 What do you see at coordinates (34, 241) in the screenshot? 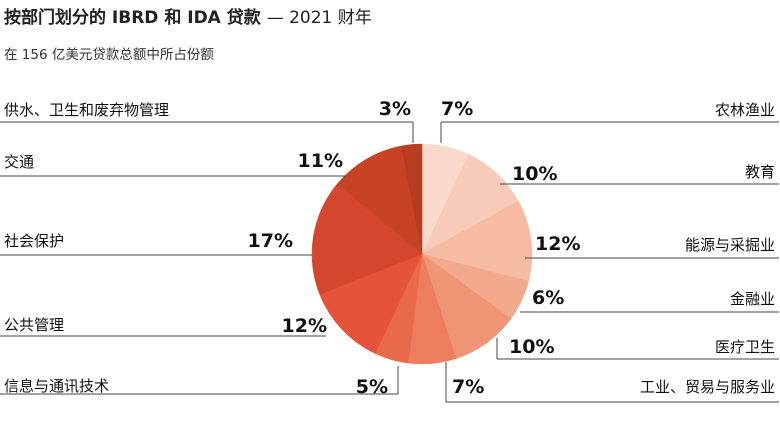
I see `slice-label-8: 社会保护` at bounding box center [34, 241].